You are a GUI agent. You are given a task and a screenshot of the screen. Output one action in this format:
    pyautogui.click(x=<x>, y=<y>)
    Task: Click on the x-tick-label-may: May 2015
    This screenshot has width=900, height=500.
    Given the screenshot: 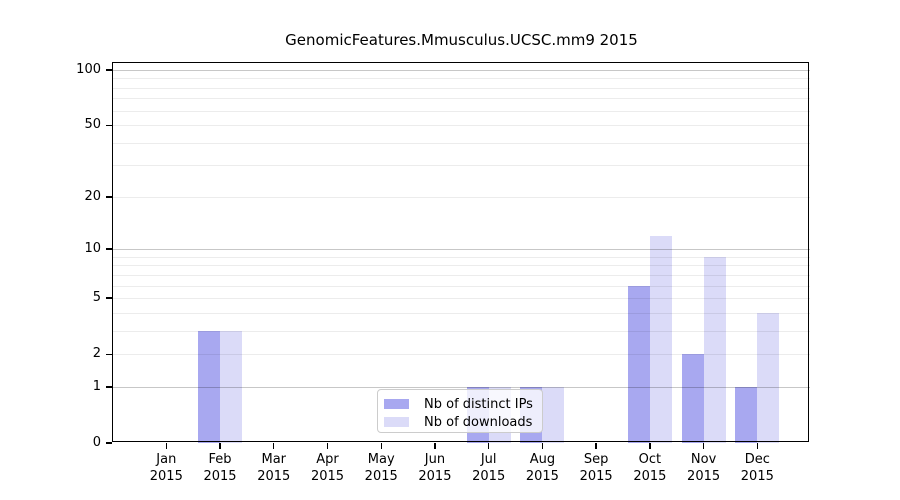 What is the action you would take?
    pyautogui.click(x=381, y=468)
    